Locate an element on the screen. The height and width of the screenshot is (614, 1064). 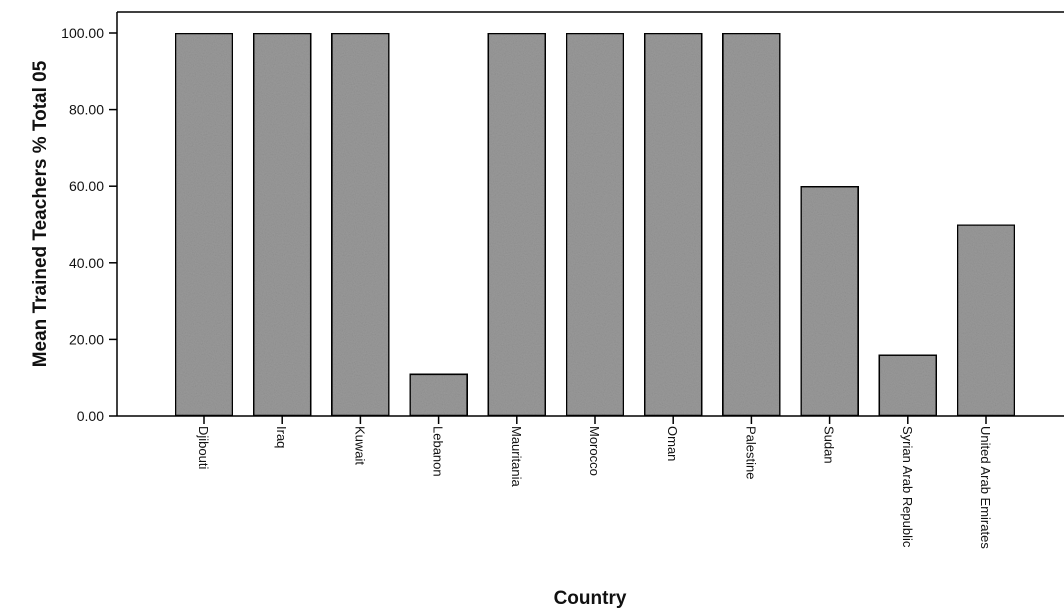
y-tick-label: 100.00 is located at coordinates (82, 33).